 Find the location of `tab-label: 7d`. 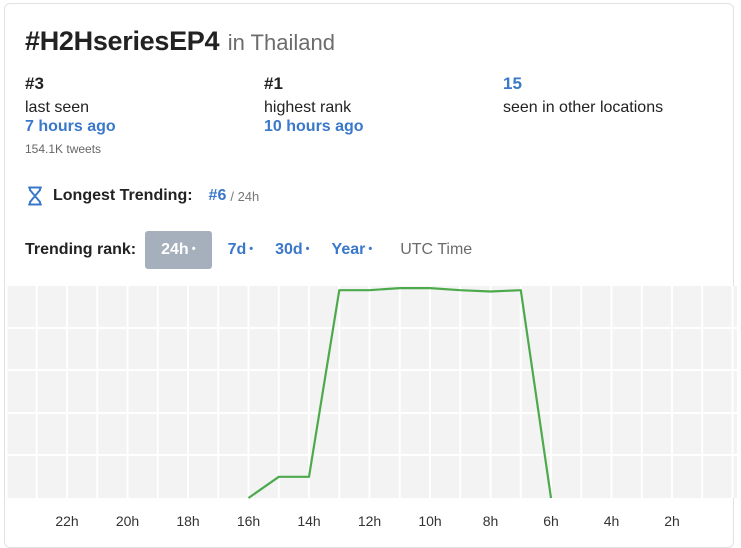

tab-label: 7d is located at coordinates (237, 249).